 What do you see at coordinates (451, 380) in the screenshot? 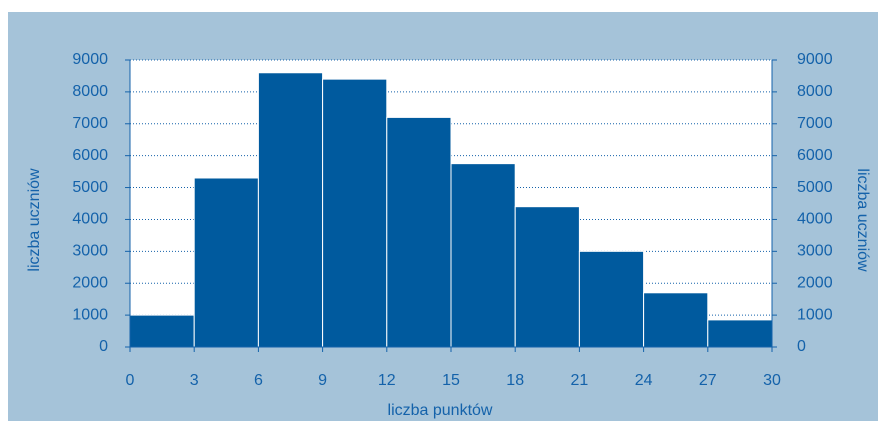
I see `x-tick-label: 15` at bounding box center [451, 380].